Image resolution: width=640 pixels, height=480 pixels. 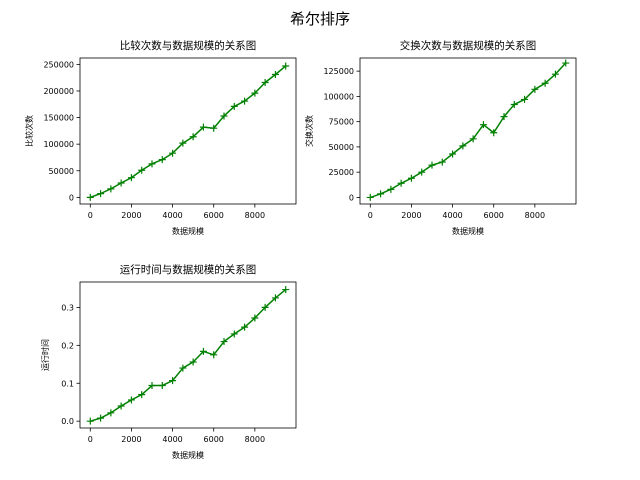 I want to click on chart-title-runtime: 运行时间与数据规模的关系图, so click(x=188, y=269).